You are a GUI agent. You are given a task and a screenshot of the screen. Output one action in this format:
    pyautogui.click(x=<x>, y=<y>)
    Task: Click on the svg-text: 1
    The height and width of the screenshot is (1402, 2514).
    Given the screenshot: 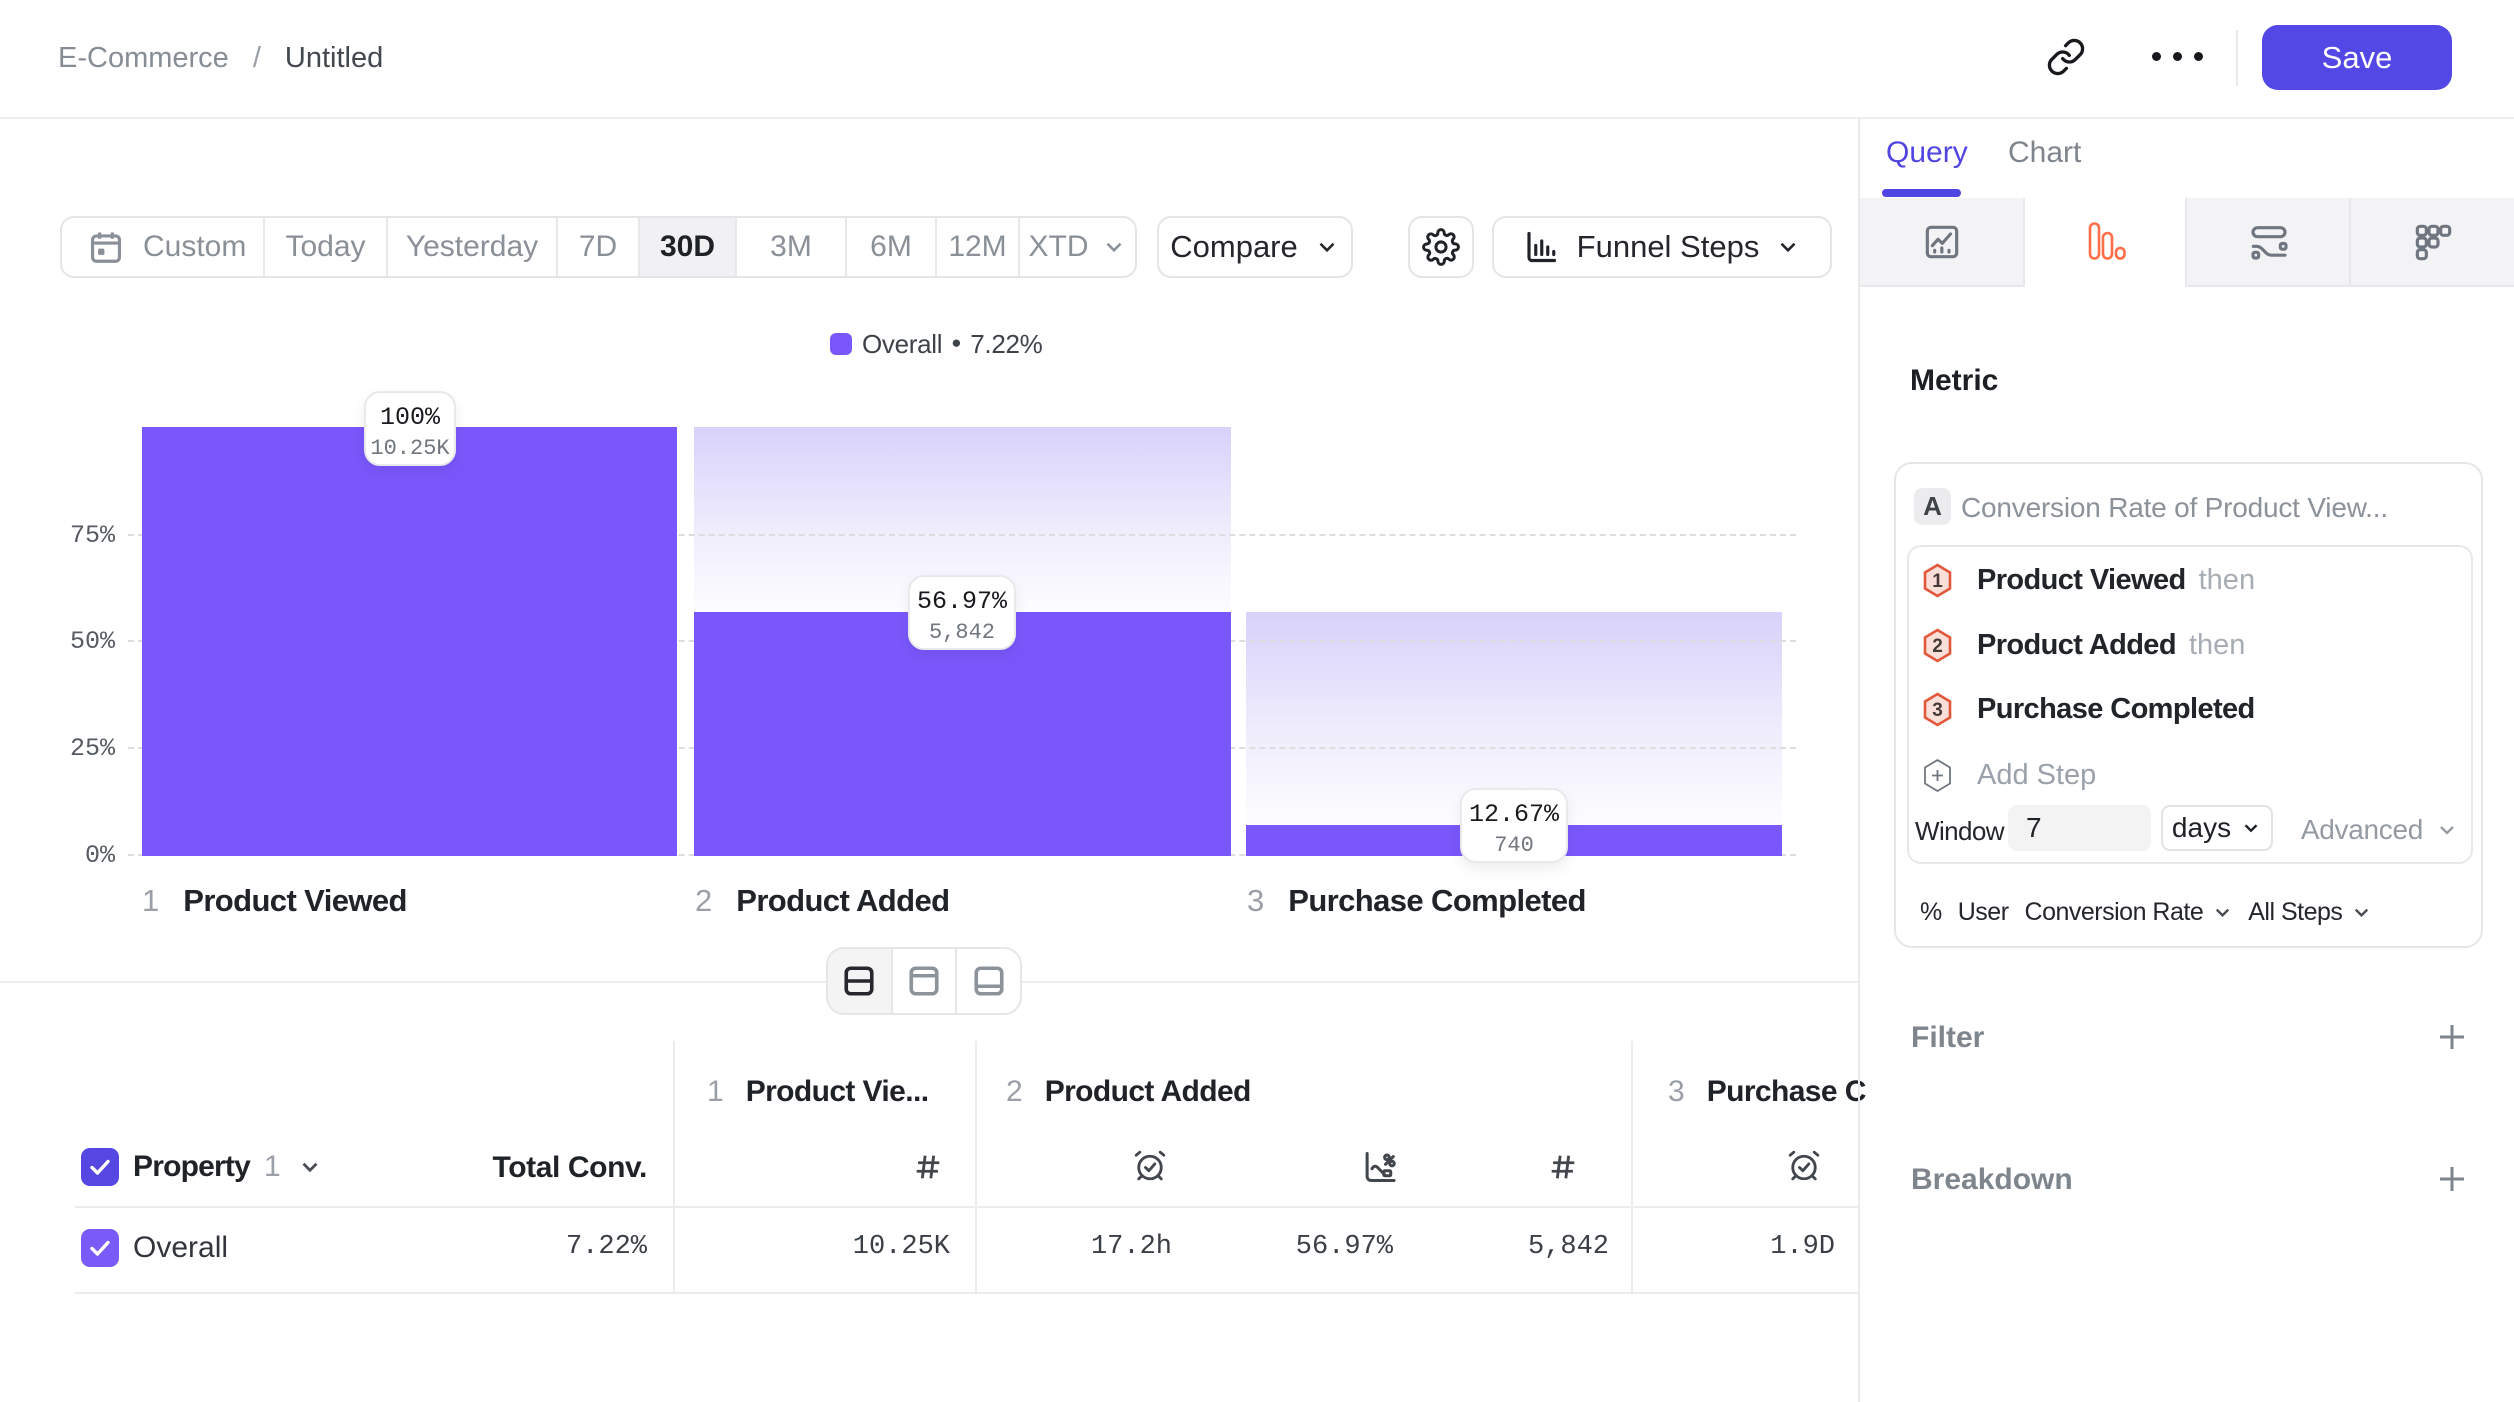 What is the action you would take?
    pyautogui.click(x=1937, y=581)
    